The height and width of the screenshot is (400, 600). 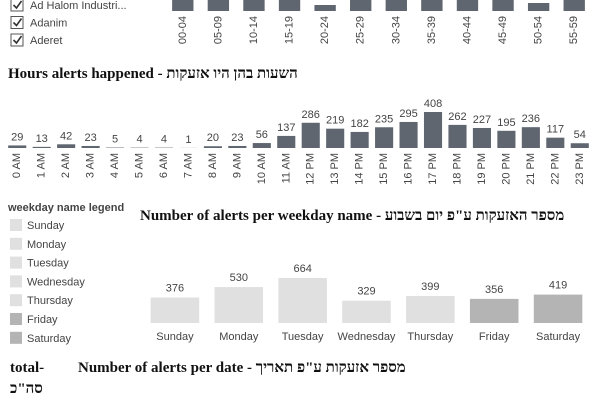 What do you see at coordinates (42, 165) in the screenshot?
I see `x-tick-label: 1 AM` at bounding box center [42, 165].